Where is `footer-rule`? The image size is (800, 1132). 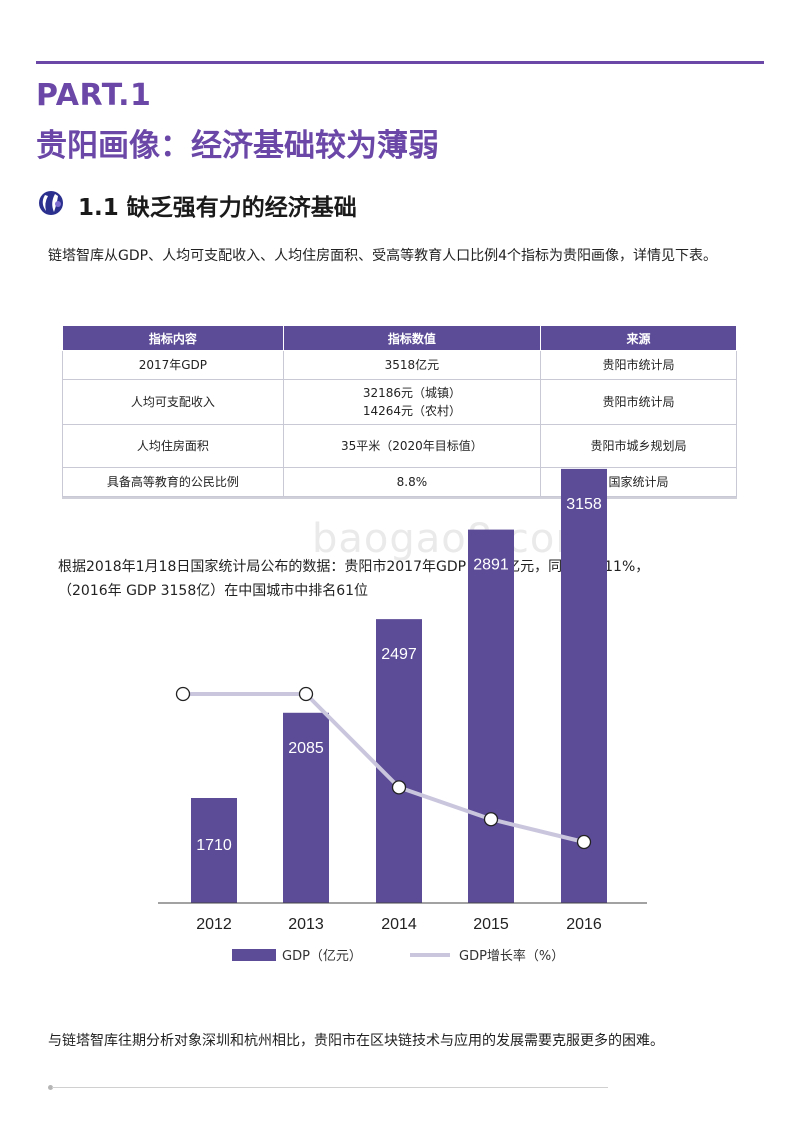
footer-rule is located at coordinates (330, 1087).